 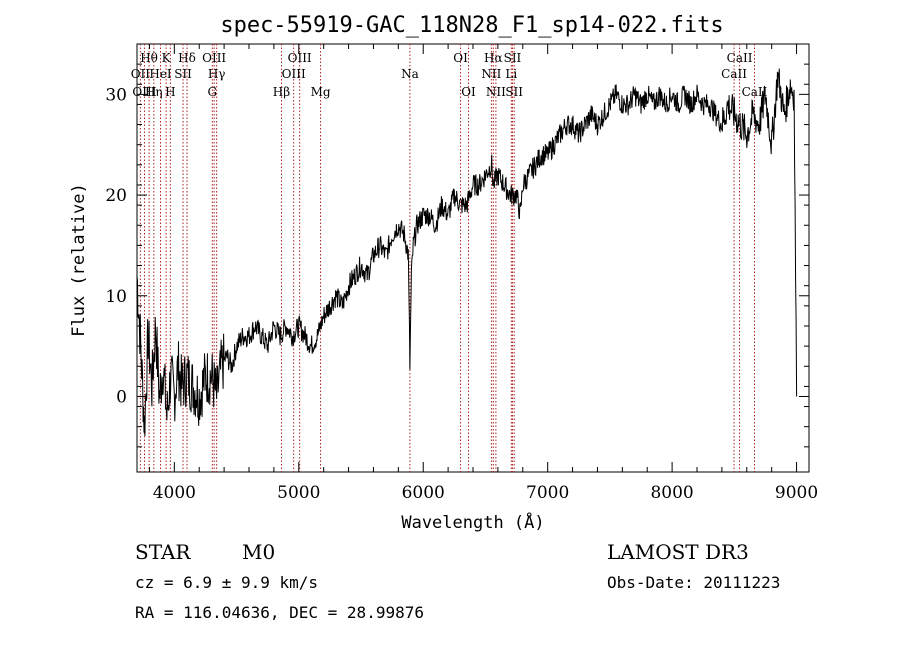 What do you see at coordinates (217, 74) in the screenshot?
I see `line-label: Hγ` at bounding box center [217, 74].